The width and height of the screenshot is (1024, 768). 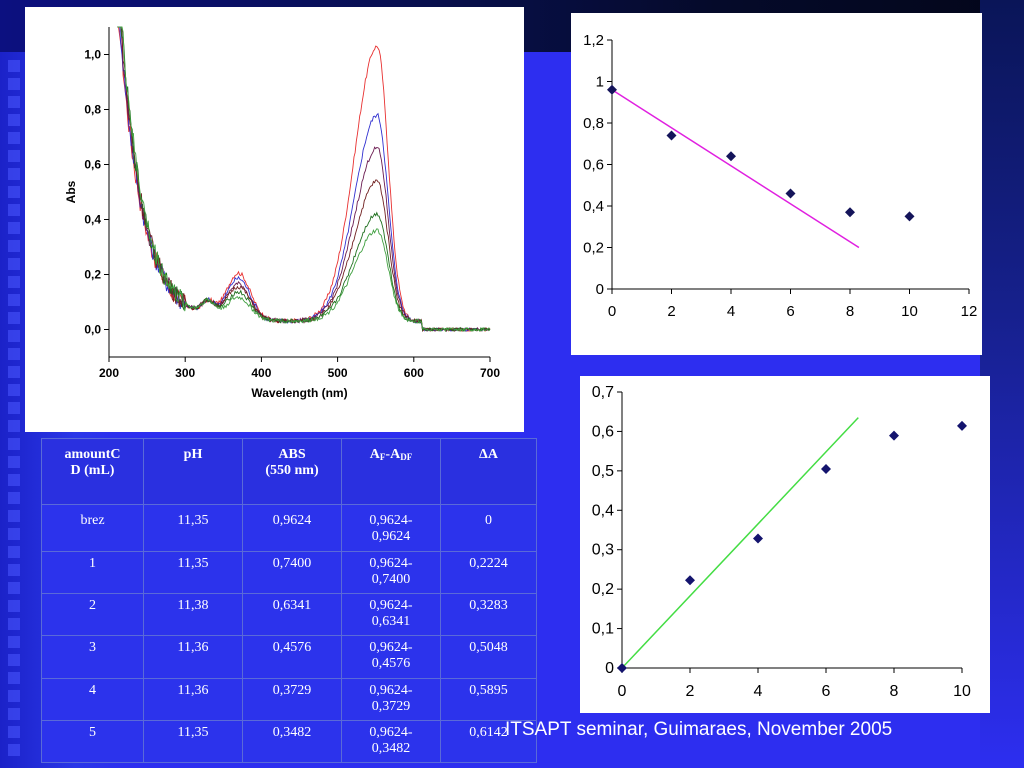 What do you see at coordinates (299, 393) in the screenshot?
I see `x-axis-label: Wavelength (nm)` at bounding box center [299, 393].